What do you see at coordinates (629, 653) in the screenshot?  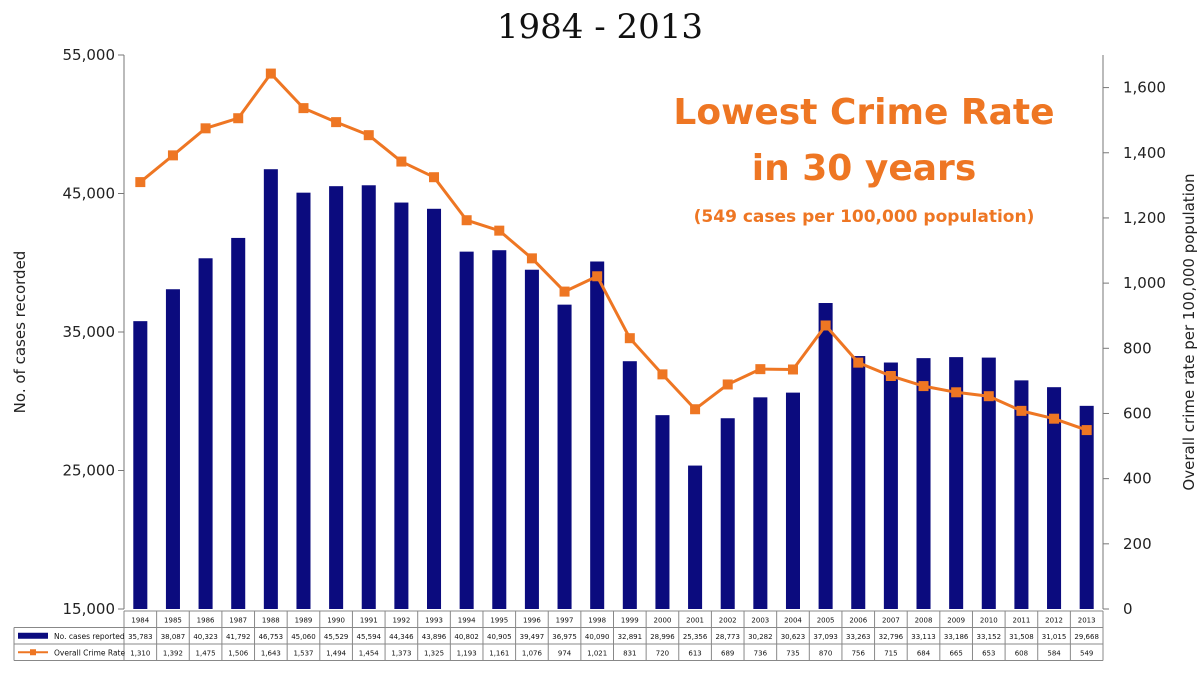 I see `table-rate-cell: 831` at bounding box center [629, 653].